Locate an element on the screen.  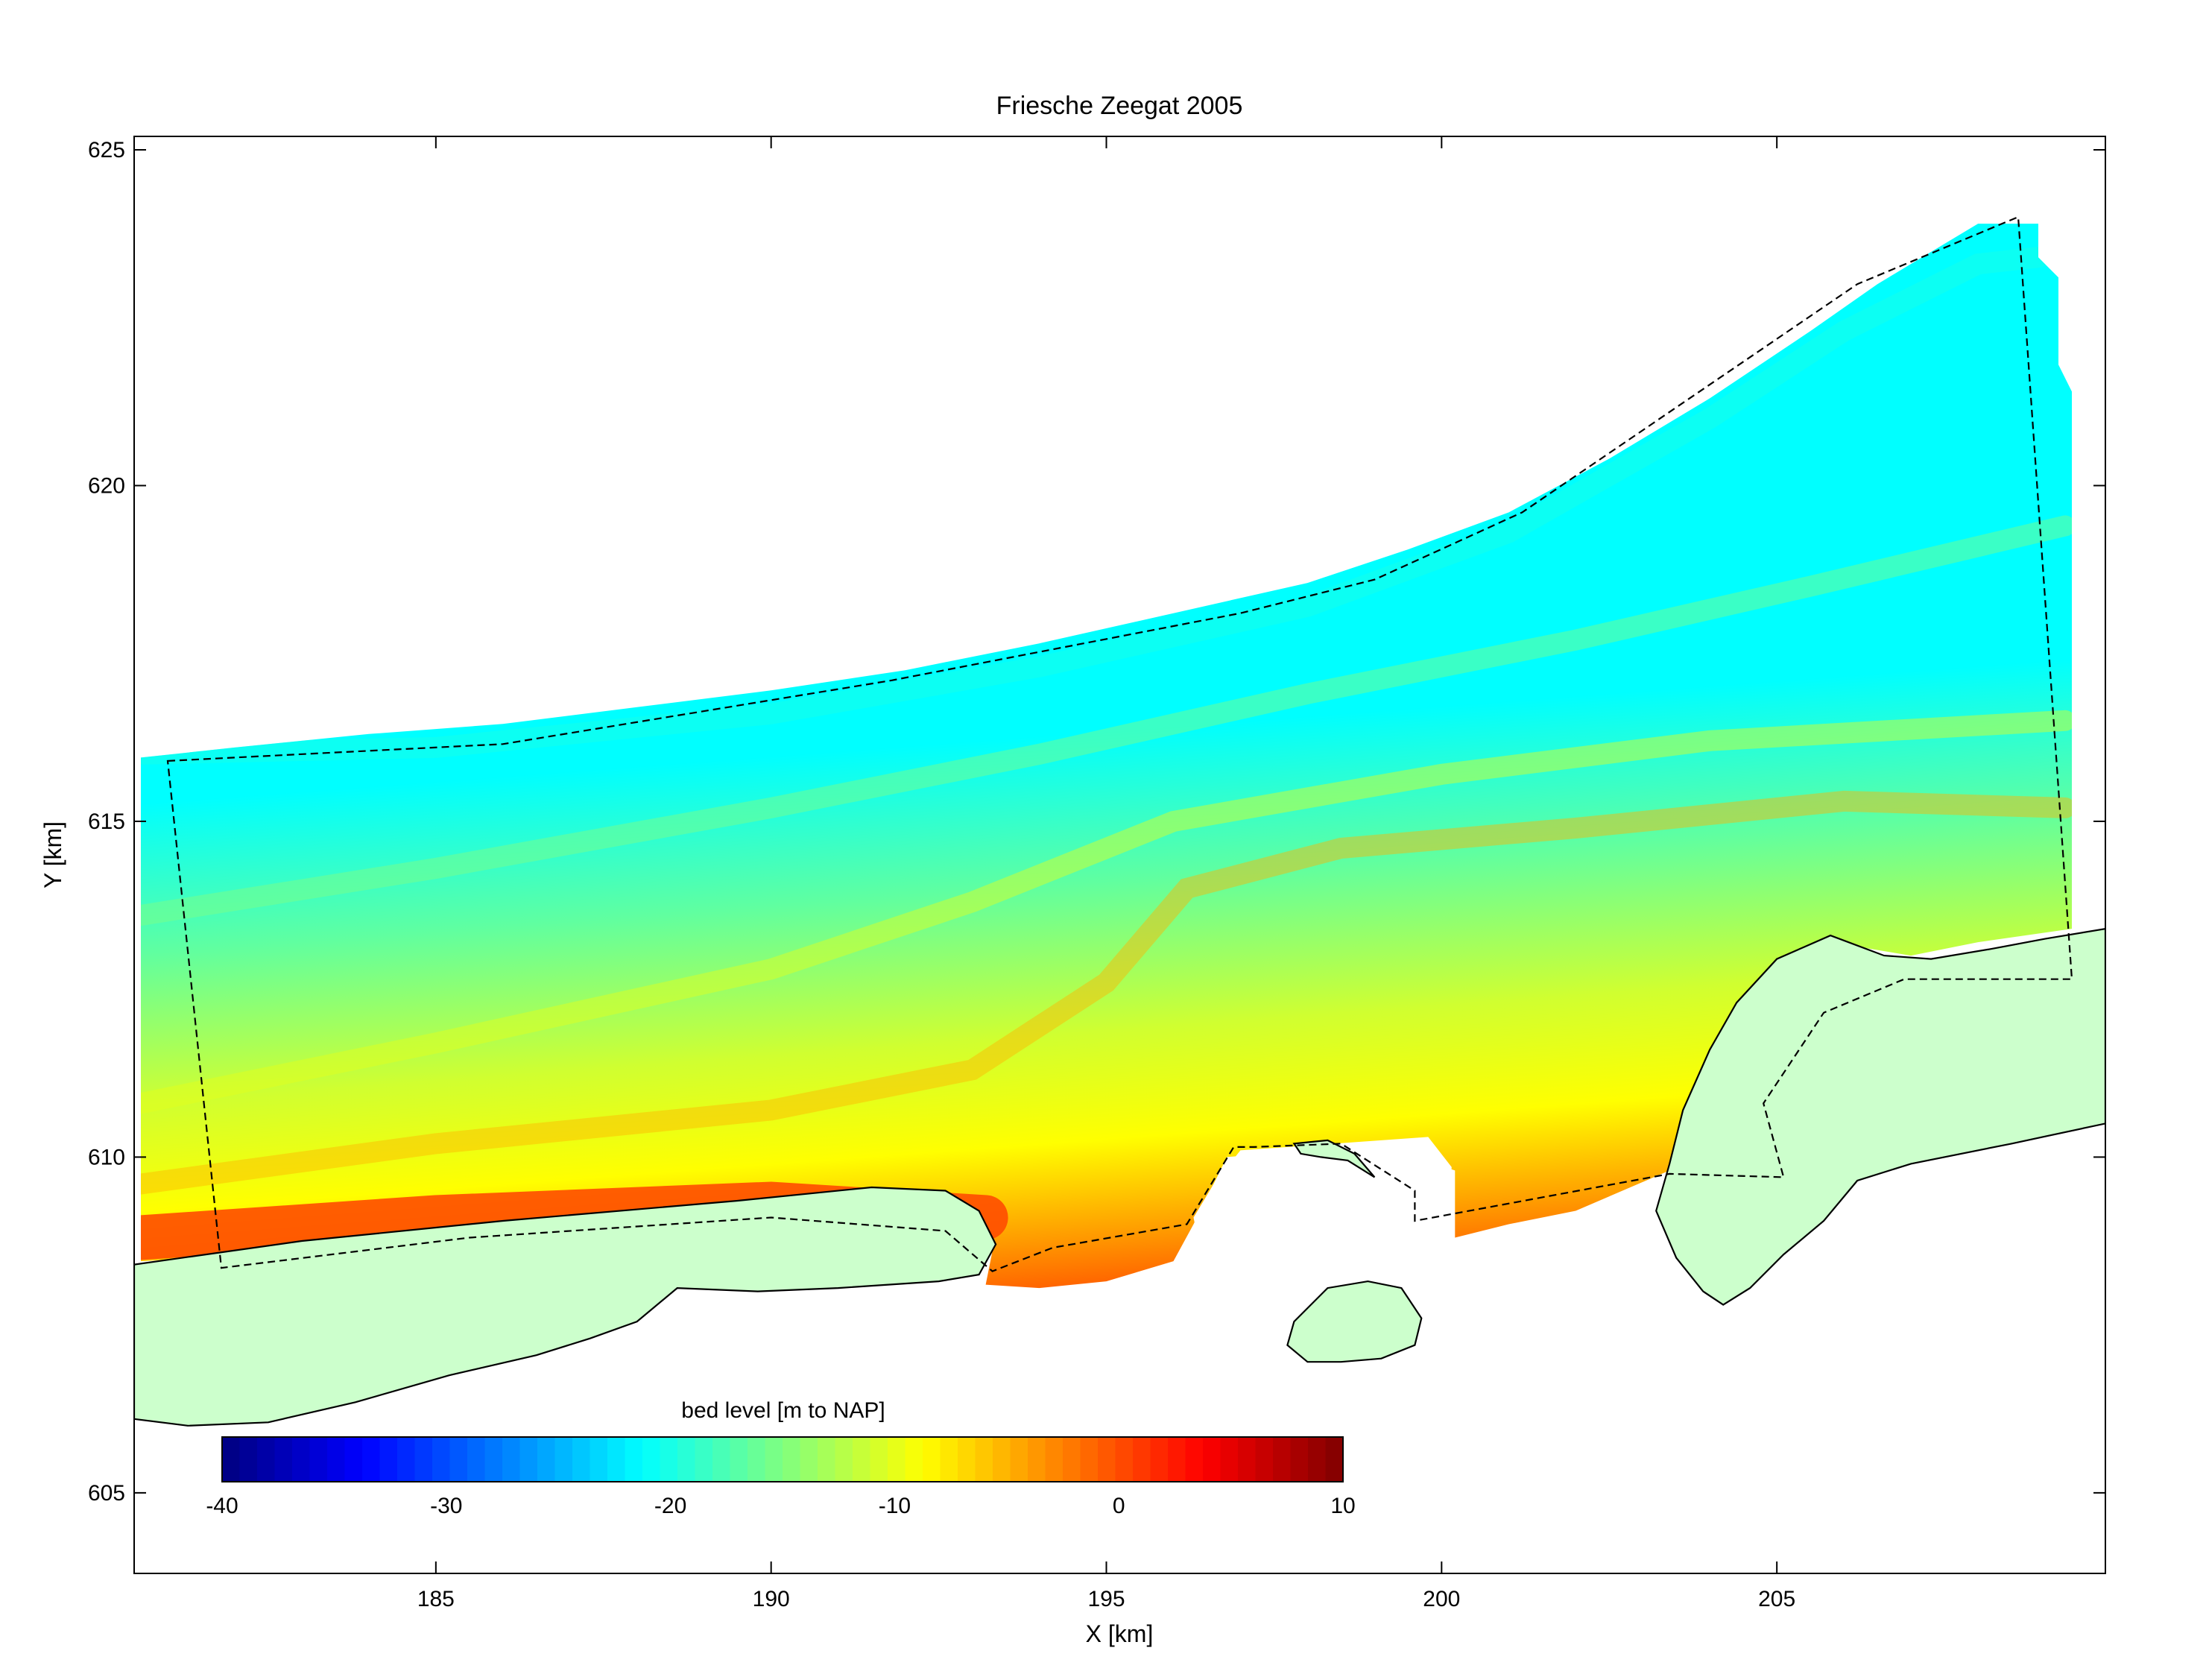
y-tick-label: 620 is located at coordinates (106, 485).